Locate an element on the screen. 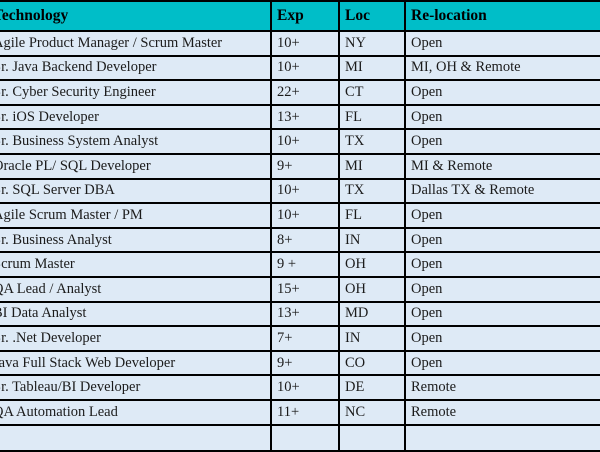 Image resolution: width=600 pixels, height=452 pixels. cell-exp: 15+ is located at coordinates (305, 289).